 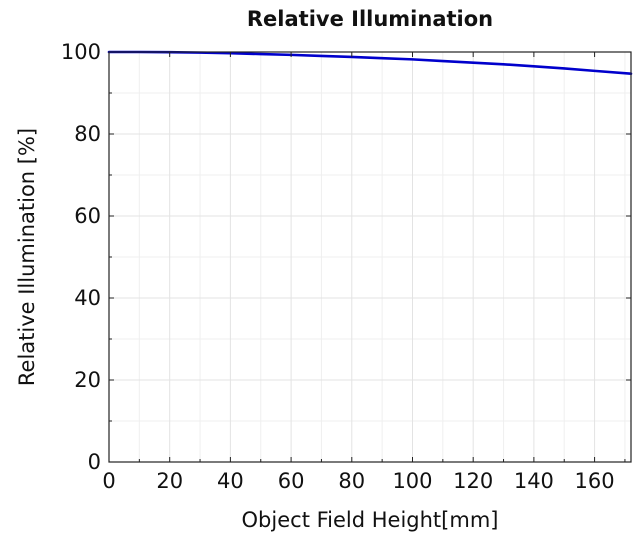 What do you see at coordinates (370, 19) in the screenshot?
I see `chart-title: Relative Illumination` at bounding box center [370, 19].